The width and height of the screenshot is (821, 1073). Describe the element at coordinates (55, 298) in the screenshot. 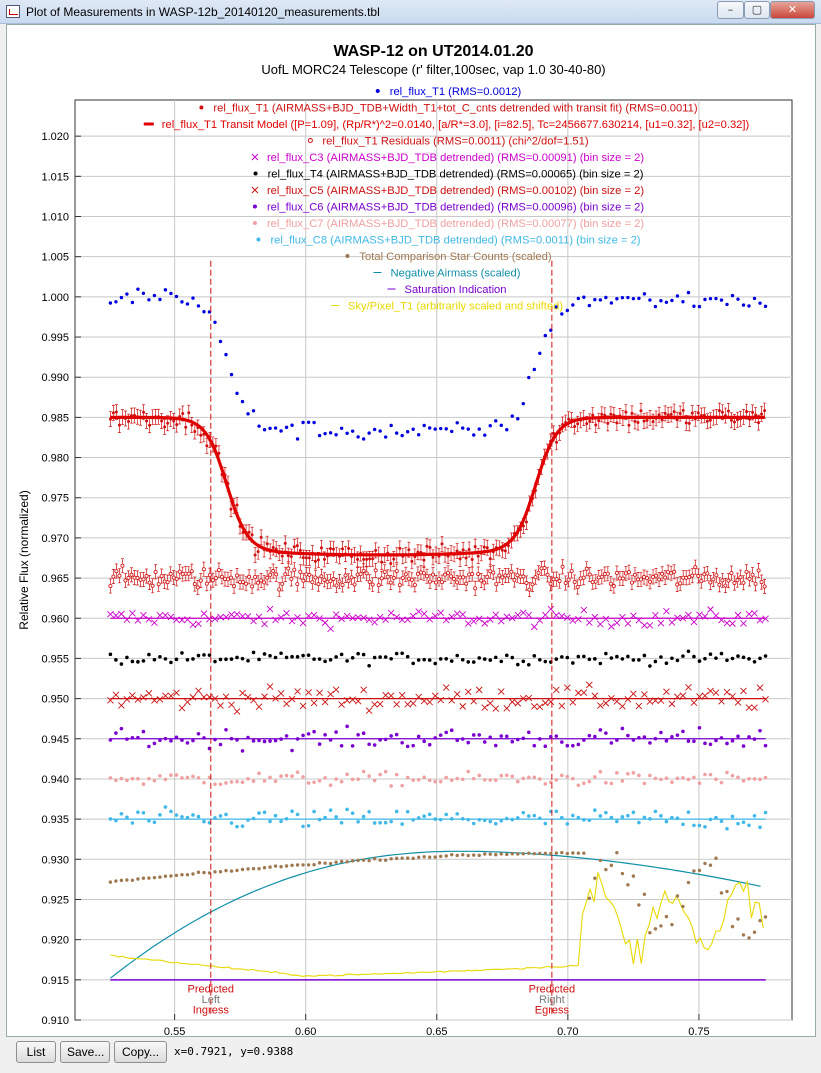

I see `y-tick-label: 1.000` at that location.